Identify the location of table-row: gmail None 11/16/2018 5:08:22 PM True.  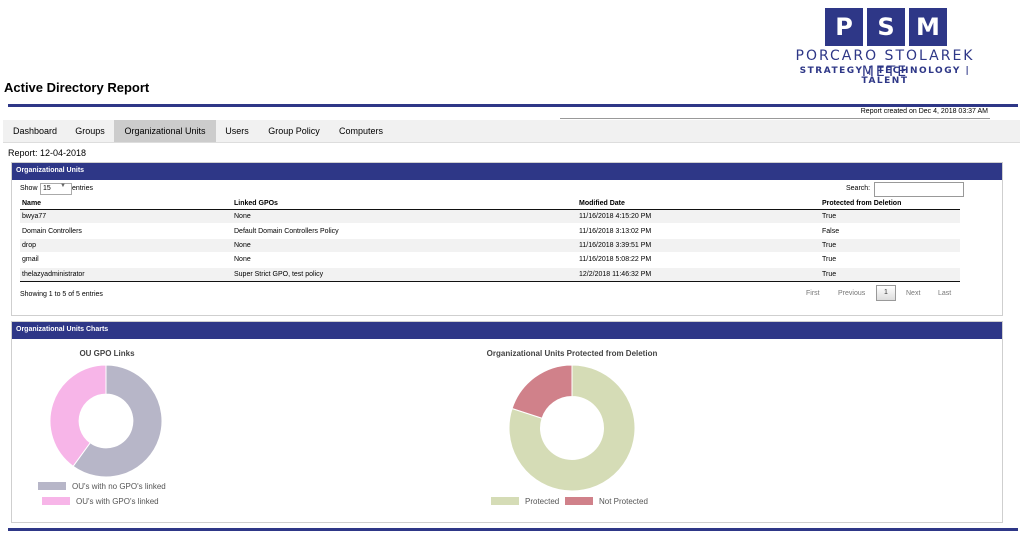
(490, 260).